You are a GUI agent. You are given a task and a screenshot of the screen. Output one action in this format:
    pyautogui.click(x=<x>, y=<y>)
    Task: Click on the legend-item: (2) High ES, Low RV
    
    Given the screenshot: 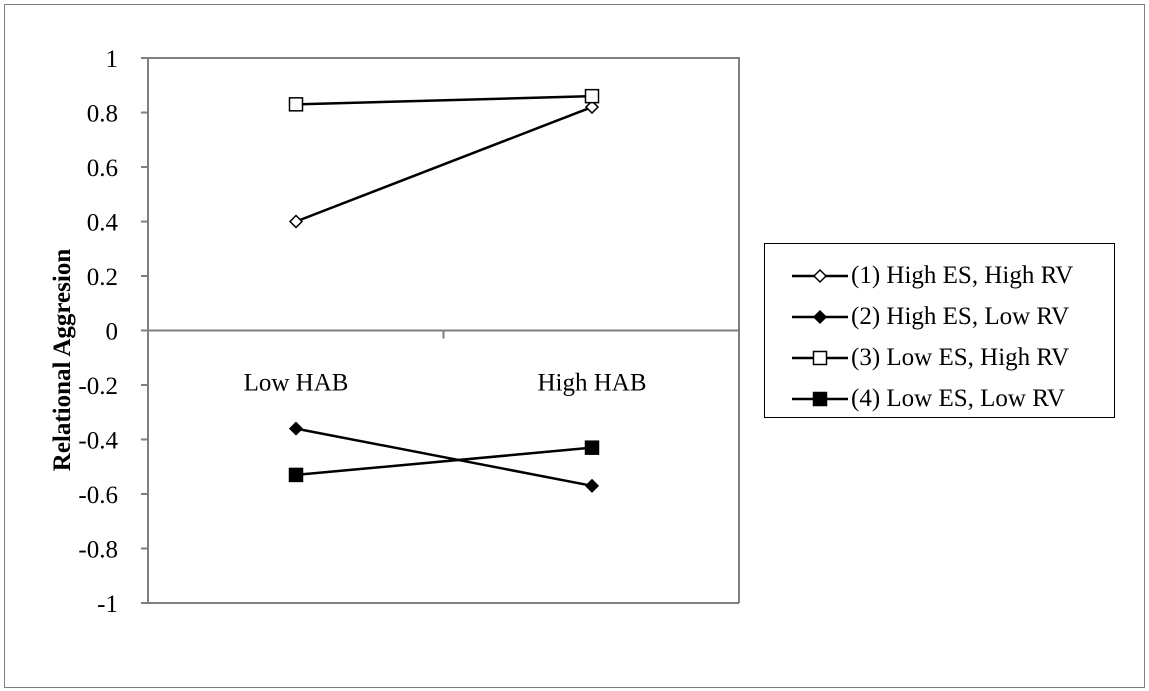 What is the action you would take?
    pyautogui.click(x=939, y=317)
    